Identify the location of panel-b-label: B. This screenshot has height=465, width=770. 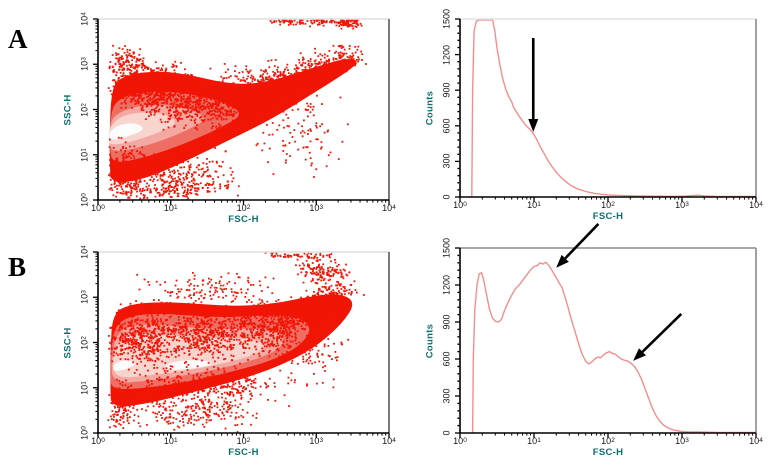
(17, 267).